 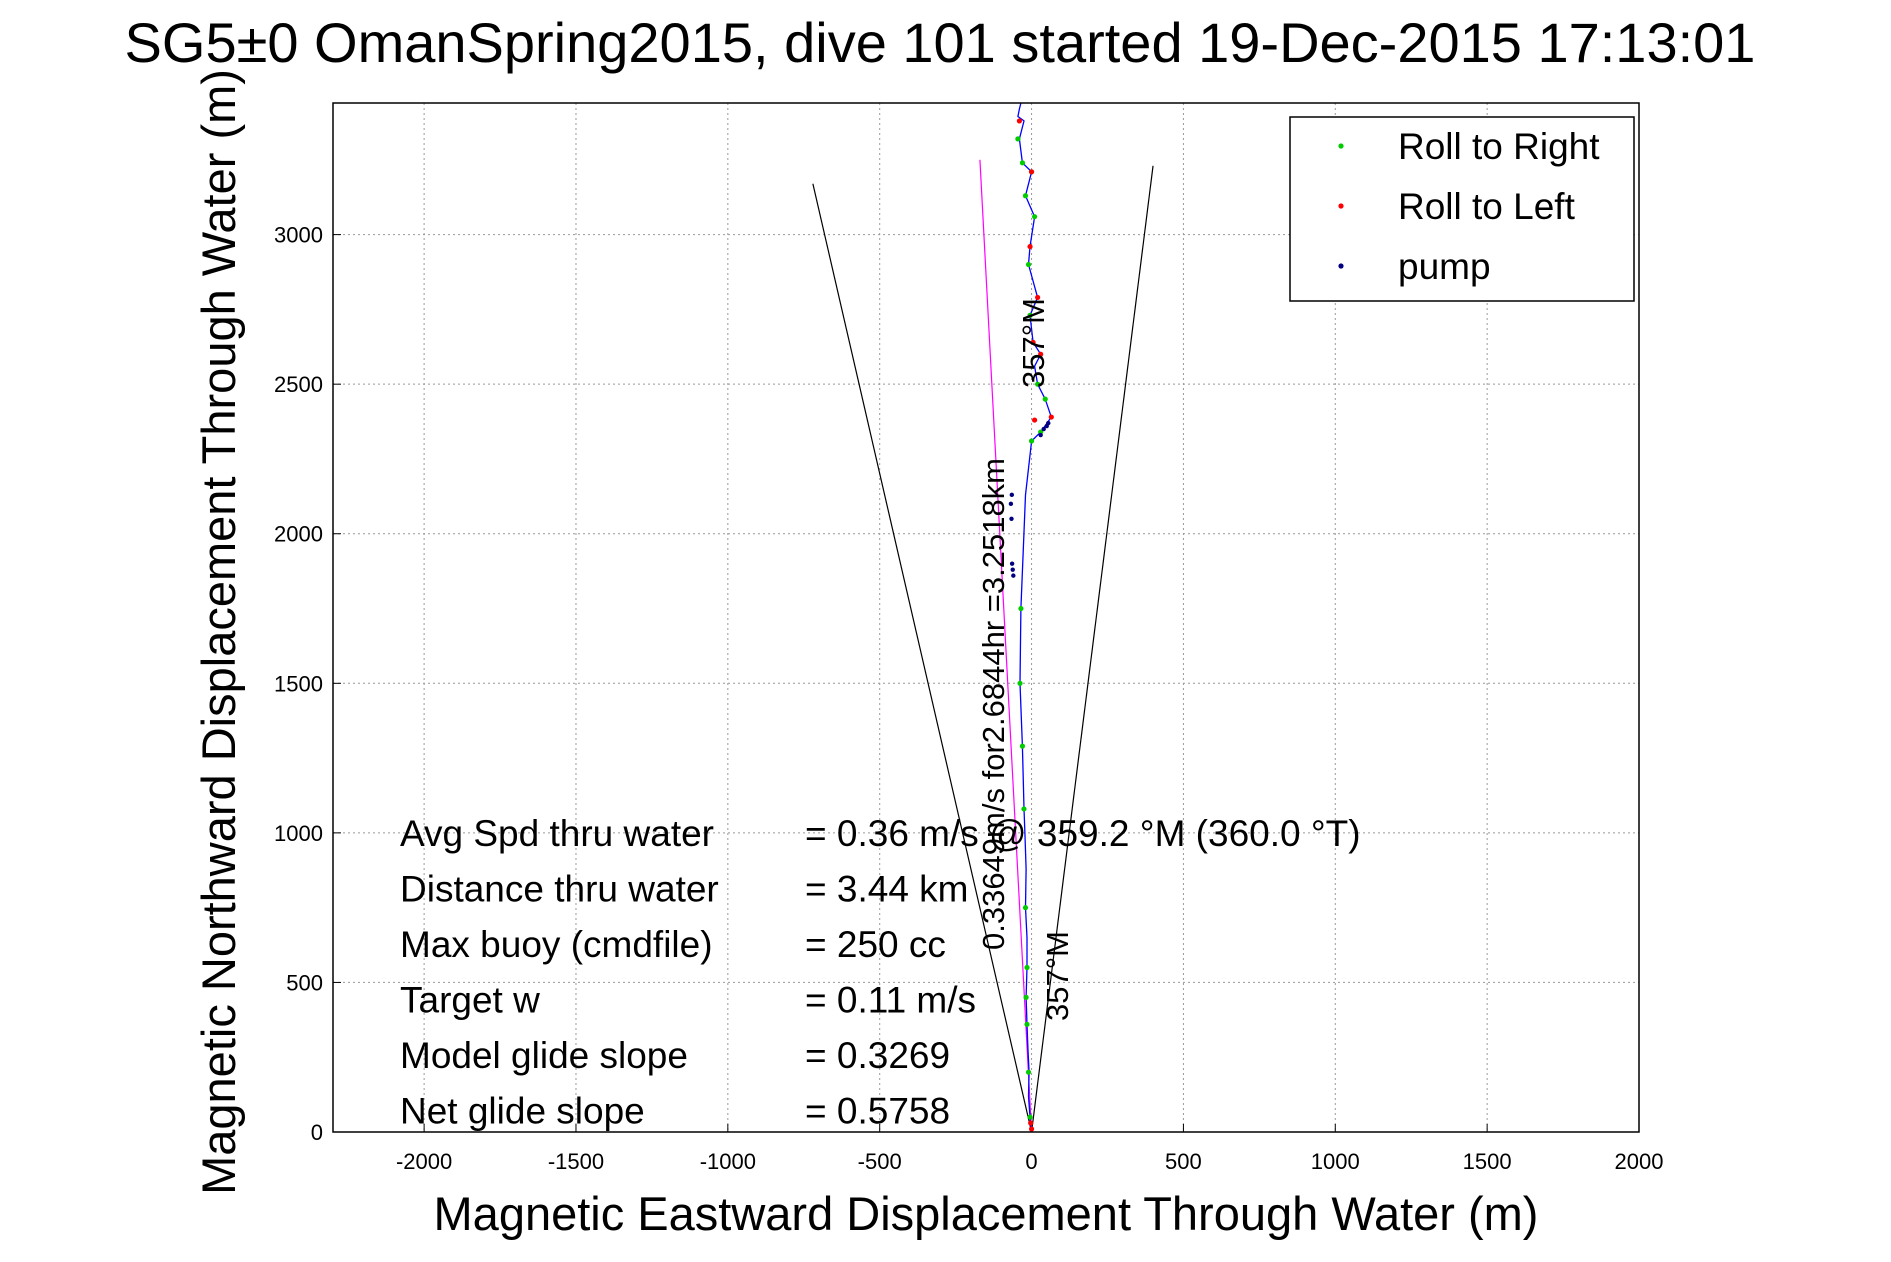 I want to click on legend-label: Roll to Left, so click(x=1487, y=206).